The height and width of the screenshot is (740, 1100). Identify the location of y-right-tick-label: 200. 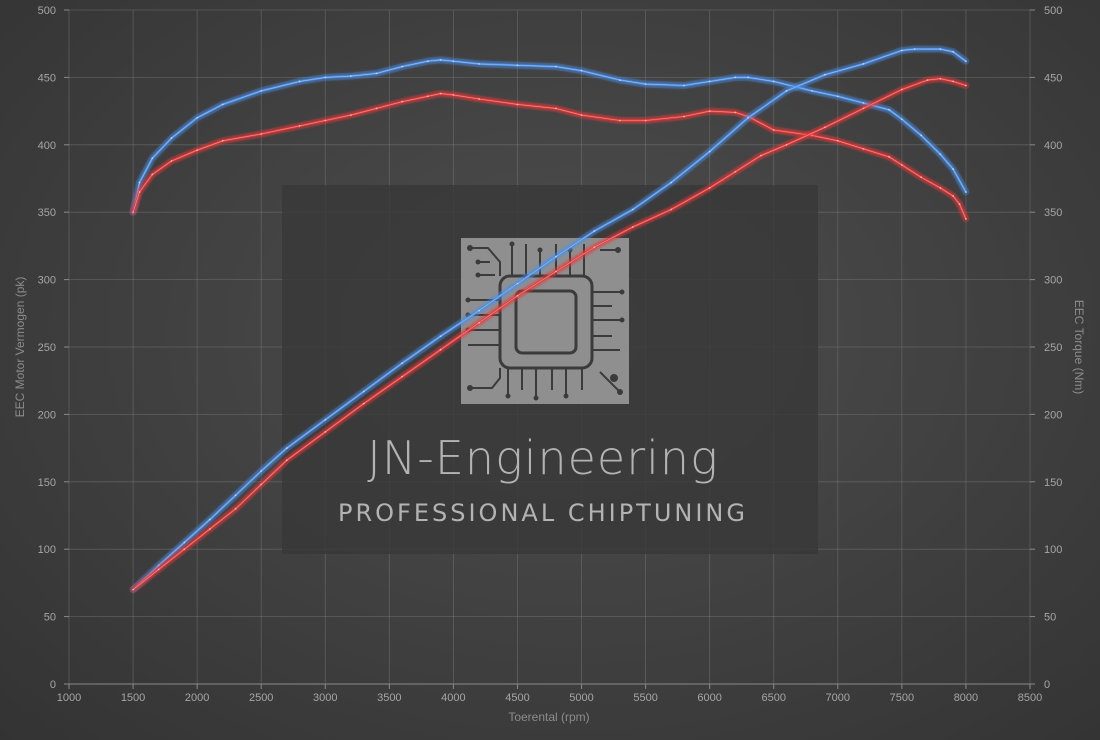
(1053, 415).